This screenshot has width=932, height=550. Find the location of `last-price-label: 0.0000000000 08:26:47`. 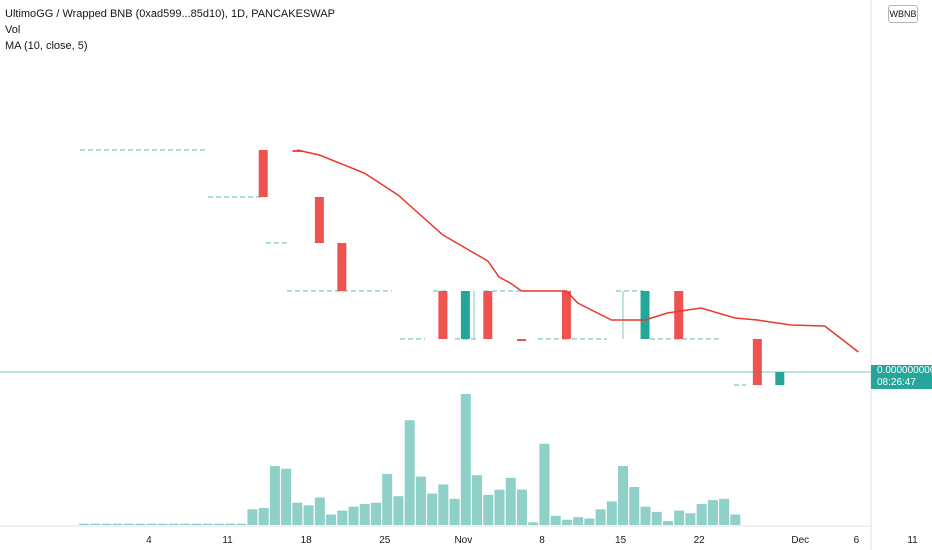

last-price-label: 0.0000000000 08:26:47 is located at coordinates (901, 377).